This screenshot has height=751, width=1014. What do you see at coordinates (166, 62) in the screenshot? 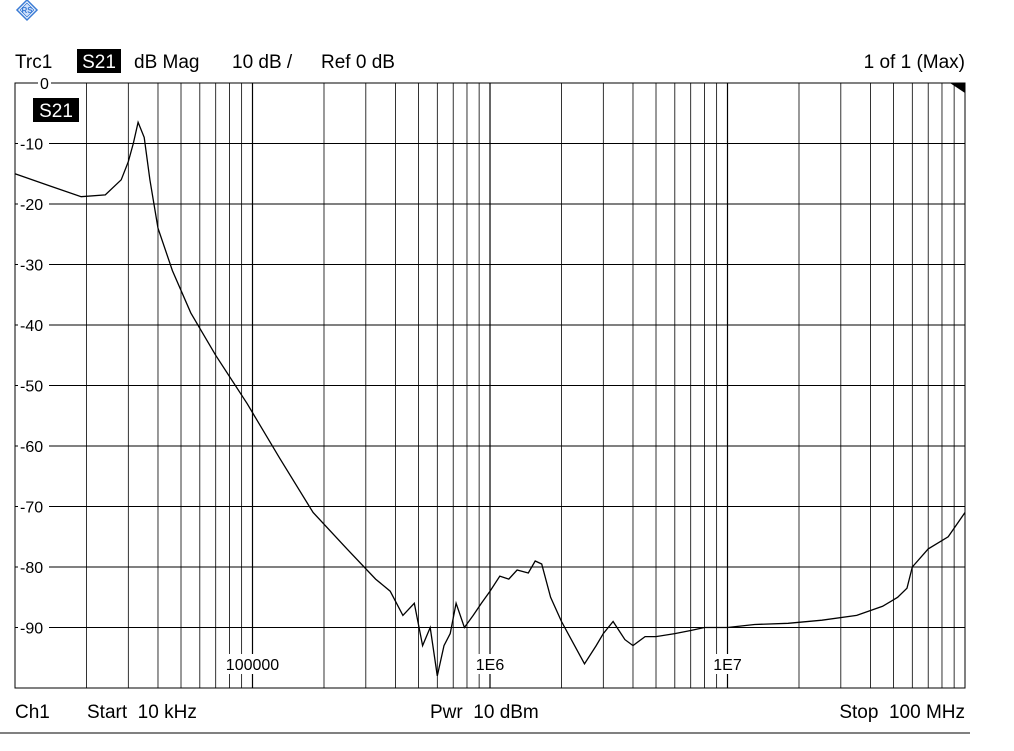
I see `format-label: dB Mag` at bounding box center [166, 62].